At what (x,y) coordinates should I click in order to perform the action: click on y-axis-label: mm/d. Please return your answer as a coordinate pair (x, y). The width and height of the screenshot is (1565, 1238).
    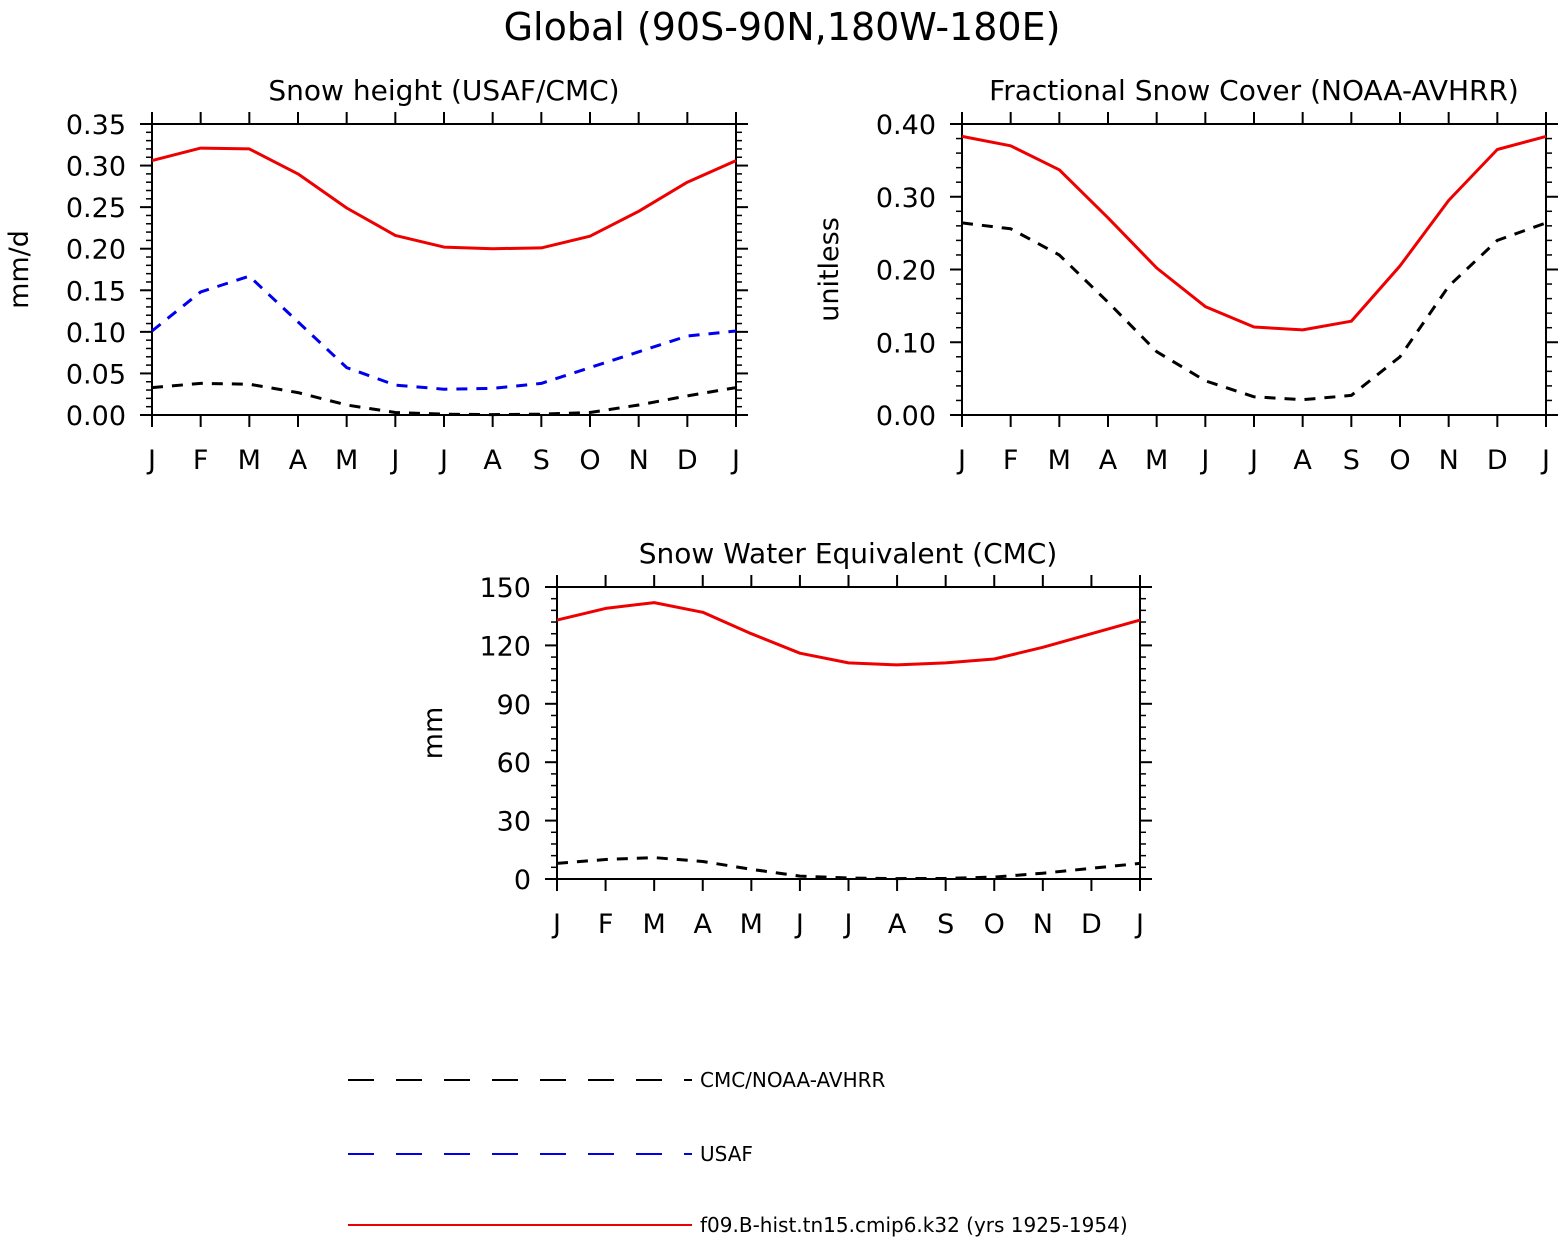
    Looking at the image, I should click on (19, 269).